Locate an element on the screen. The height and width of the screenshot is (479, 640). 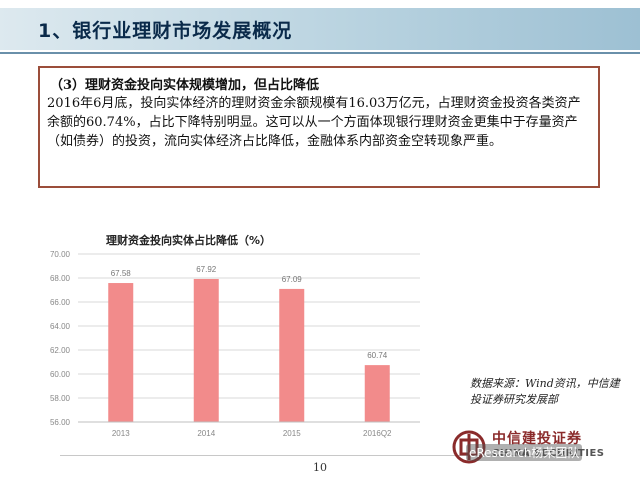
y-tick-label: 60.00 is located at coordinates (60, 374).